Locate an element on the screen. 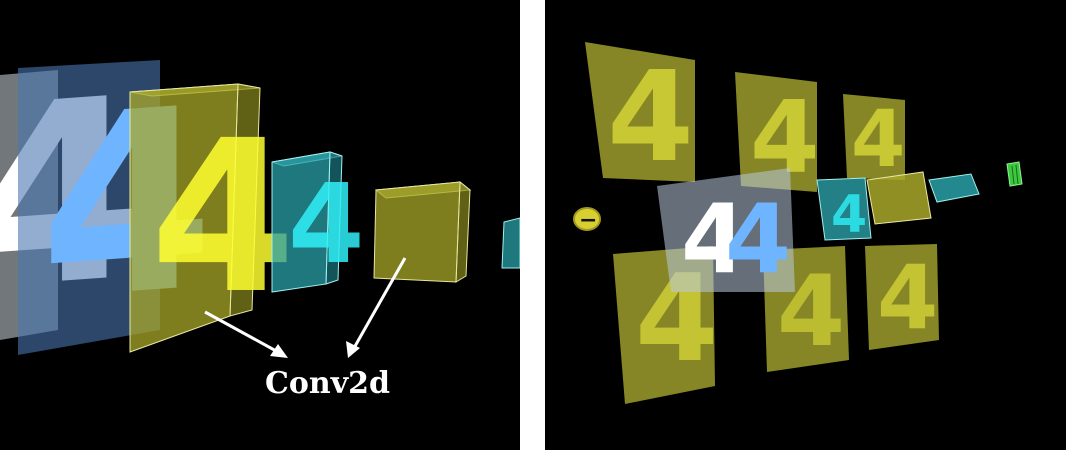 The image size is (1066, 450). pool-feature-digit: 4 is located at coordinates (326, 224).